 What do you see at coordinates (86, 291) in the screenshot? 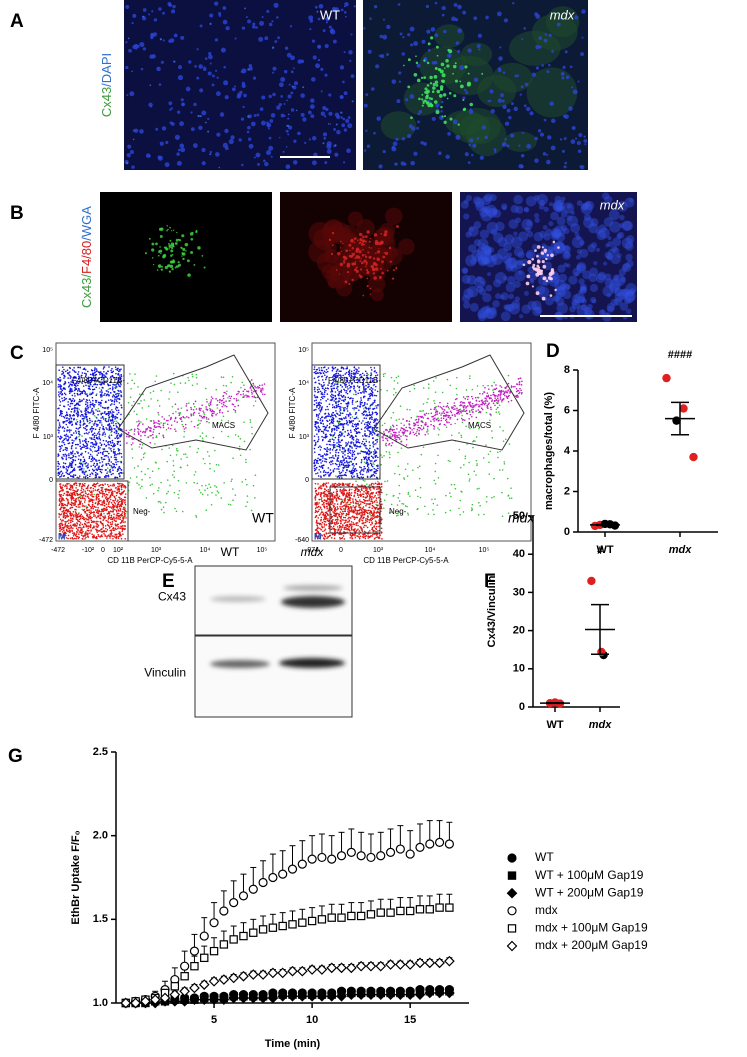
I see `stain-part: Cx43/` at bounding box center [86, 291].